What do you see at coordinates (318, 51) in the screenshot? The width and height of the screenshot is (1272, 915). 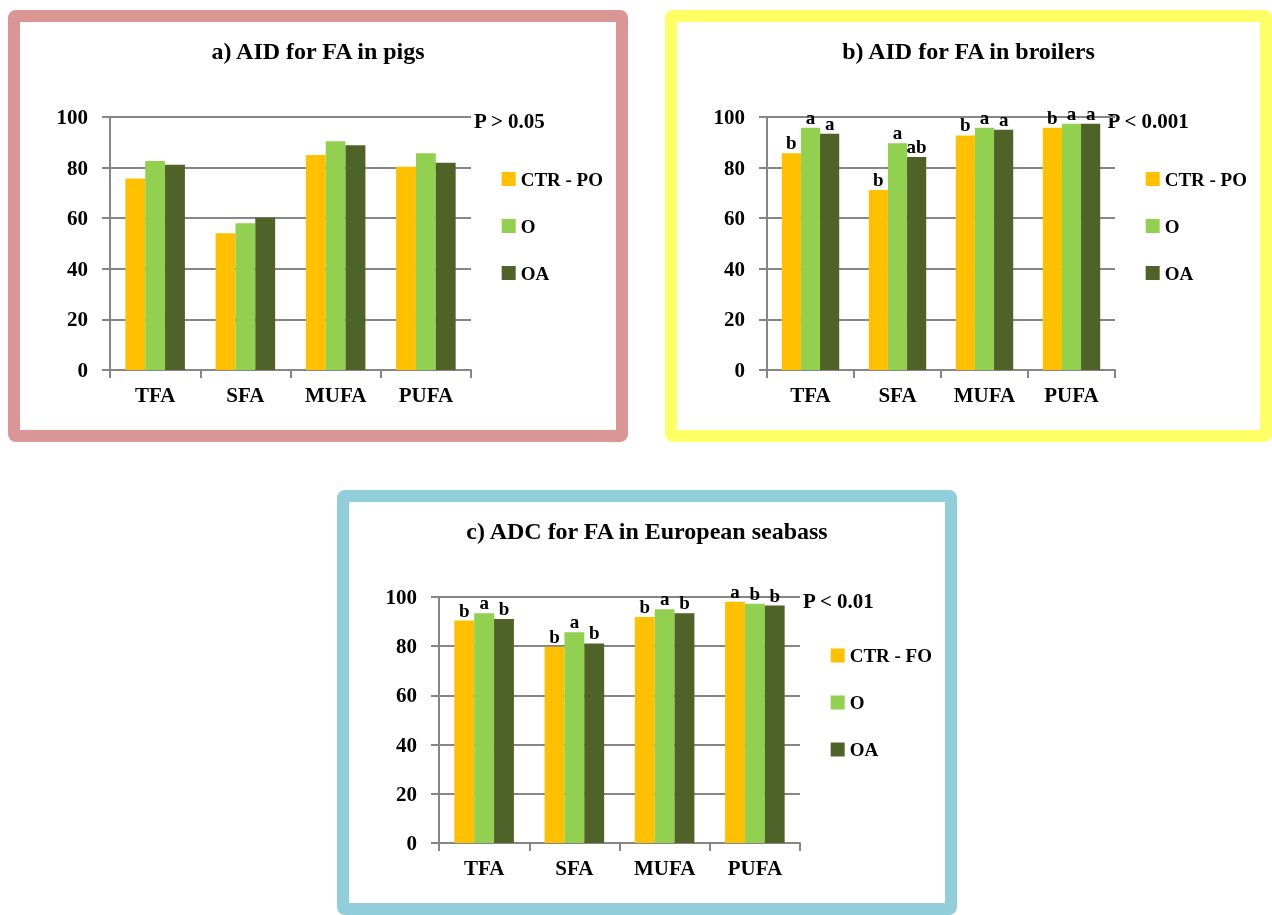 I see `chart-title: a) AID for FA in pigs` at bounding box center [318, 51].